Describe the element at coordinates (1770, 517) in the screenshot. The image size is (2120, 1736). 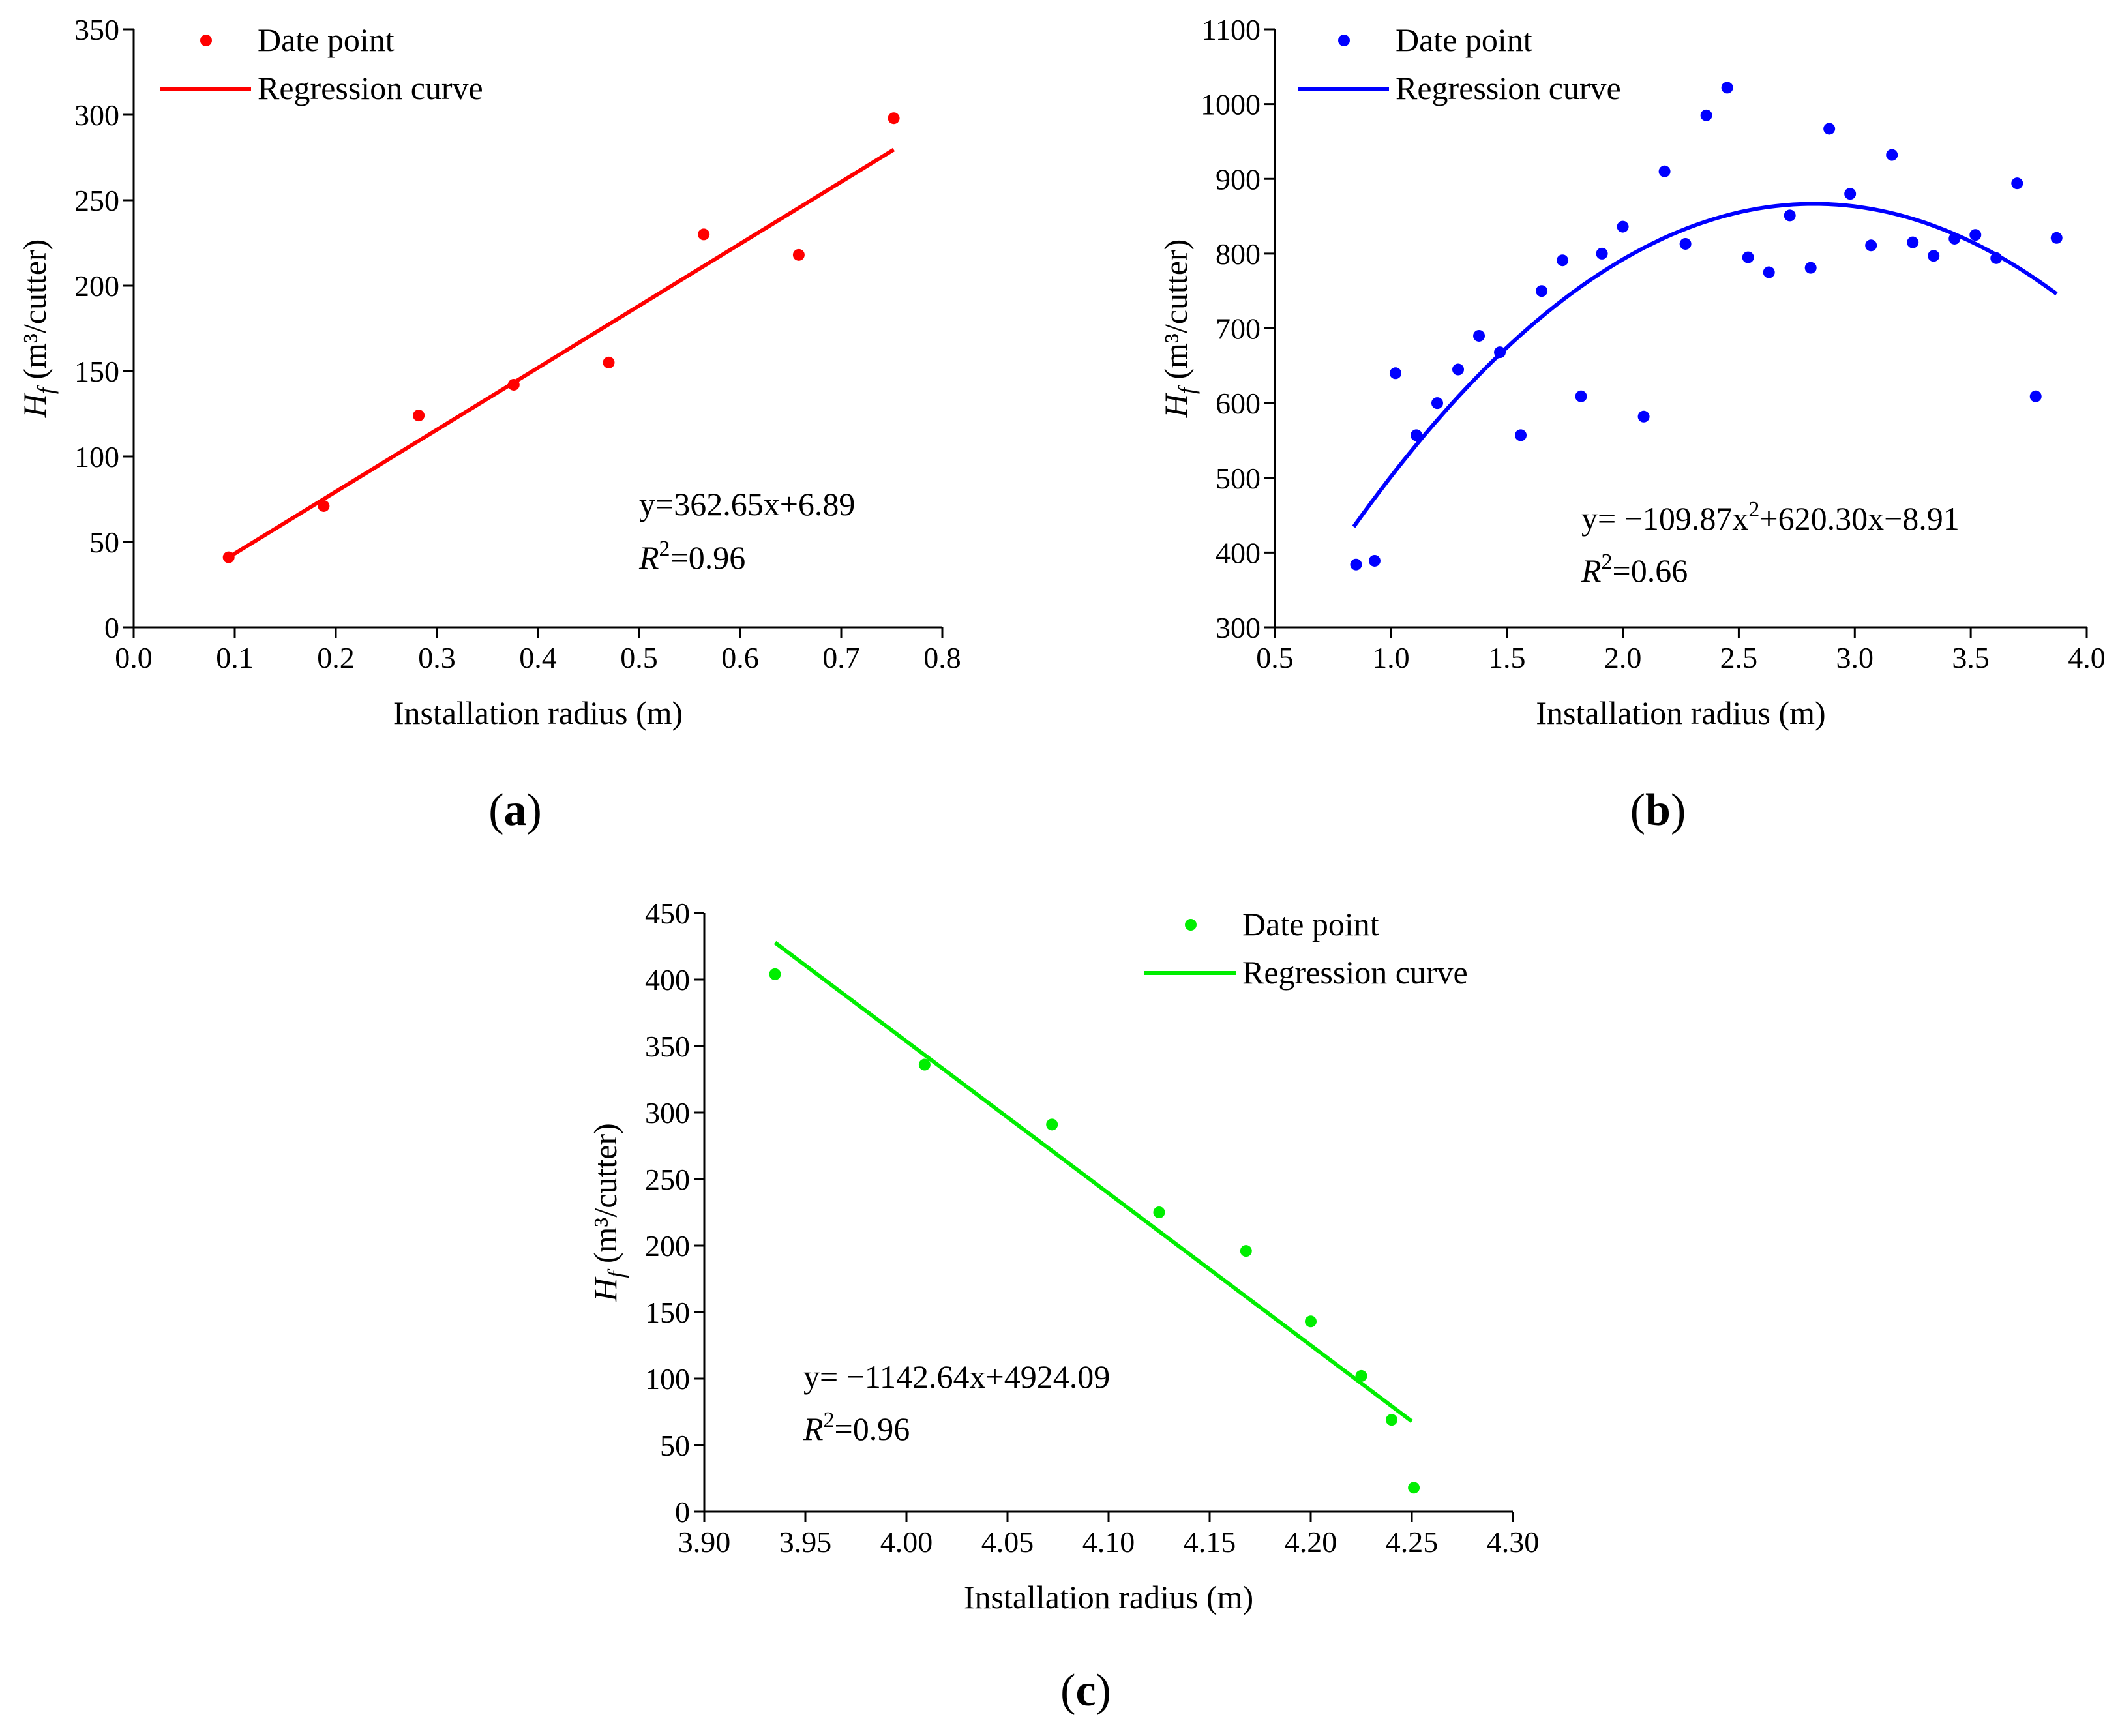
I see `regression-equation: y= −109.87x2+620.30x−8.91` at that location.